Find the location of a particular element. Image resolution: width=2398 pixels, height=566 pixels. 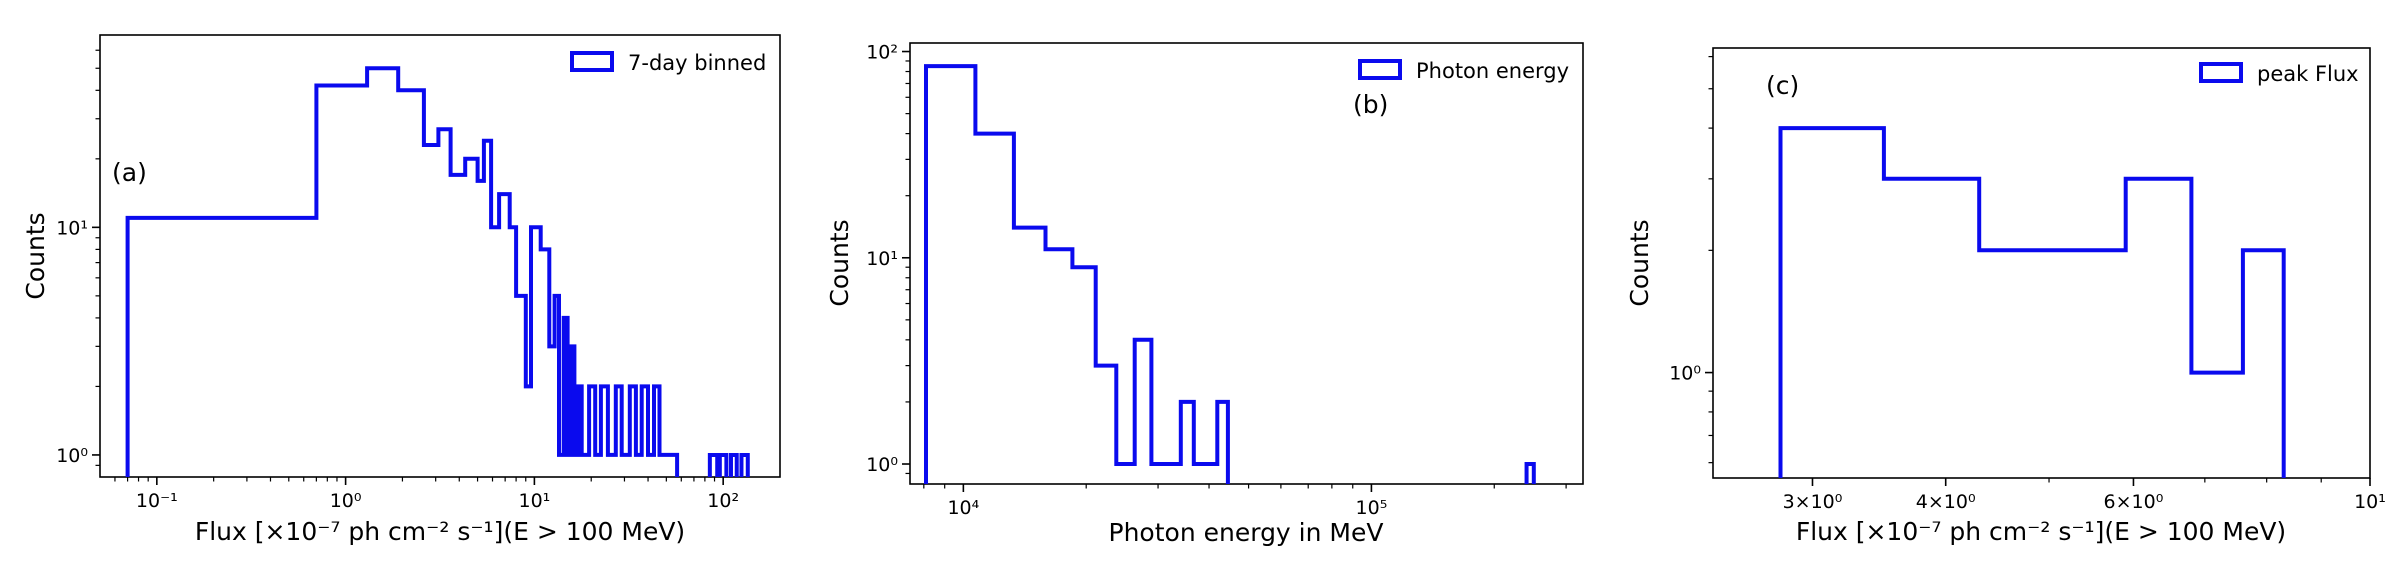

histogram-step-line-c is located at coordinates (2032, 302).